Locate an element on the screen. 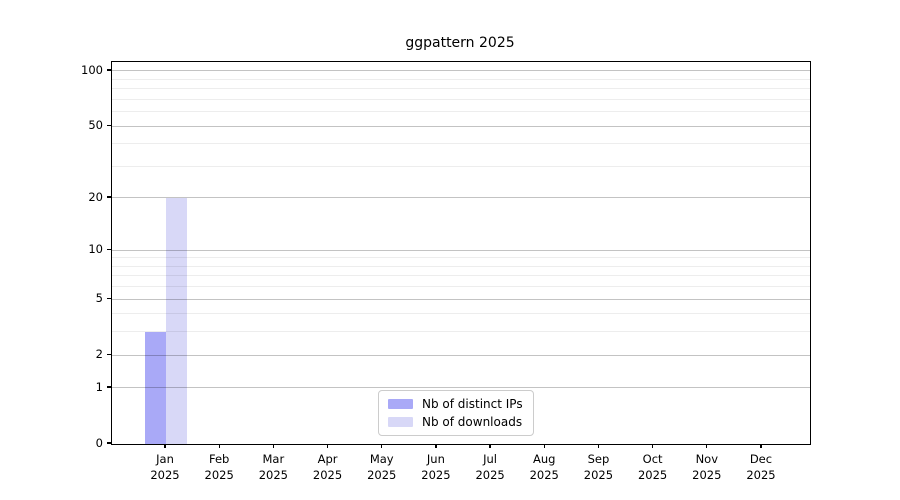  legend-item-downloads: Nb of downloads is located at coordinates (455, 422).